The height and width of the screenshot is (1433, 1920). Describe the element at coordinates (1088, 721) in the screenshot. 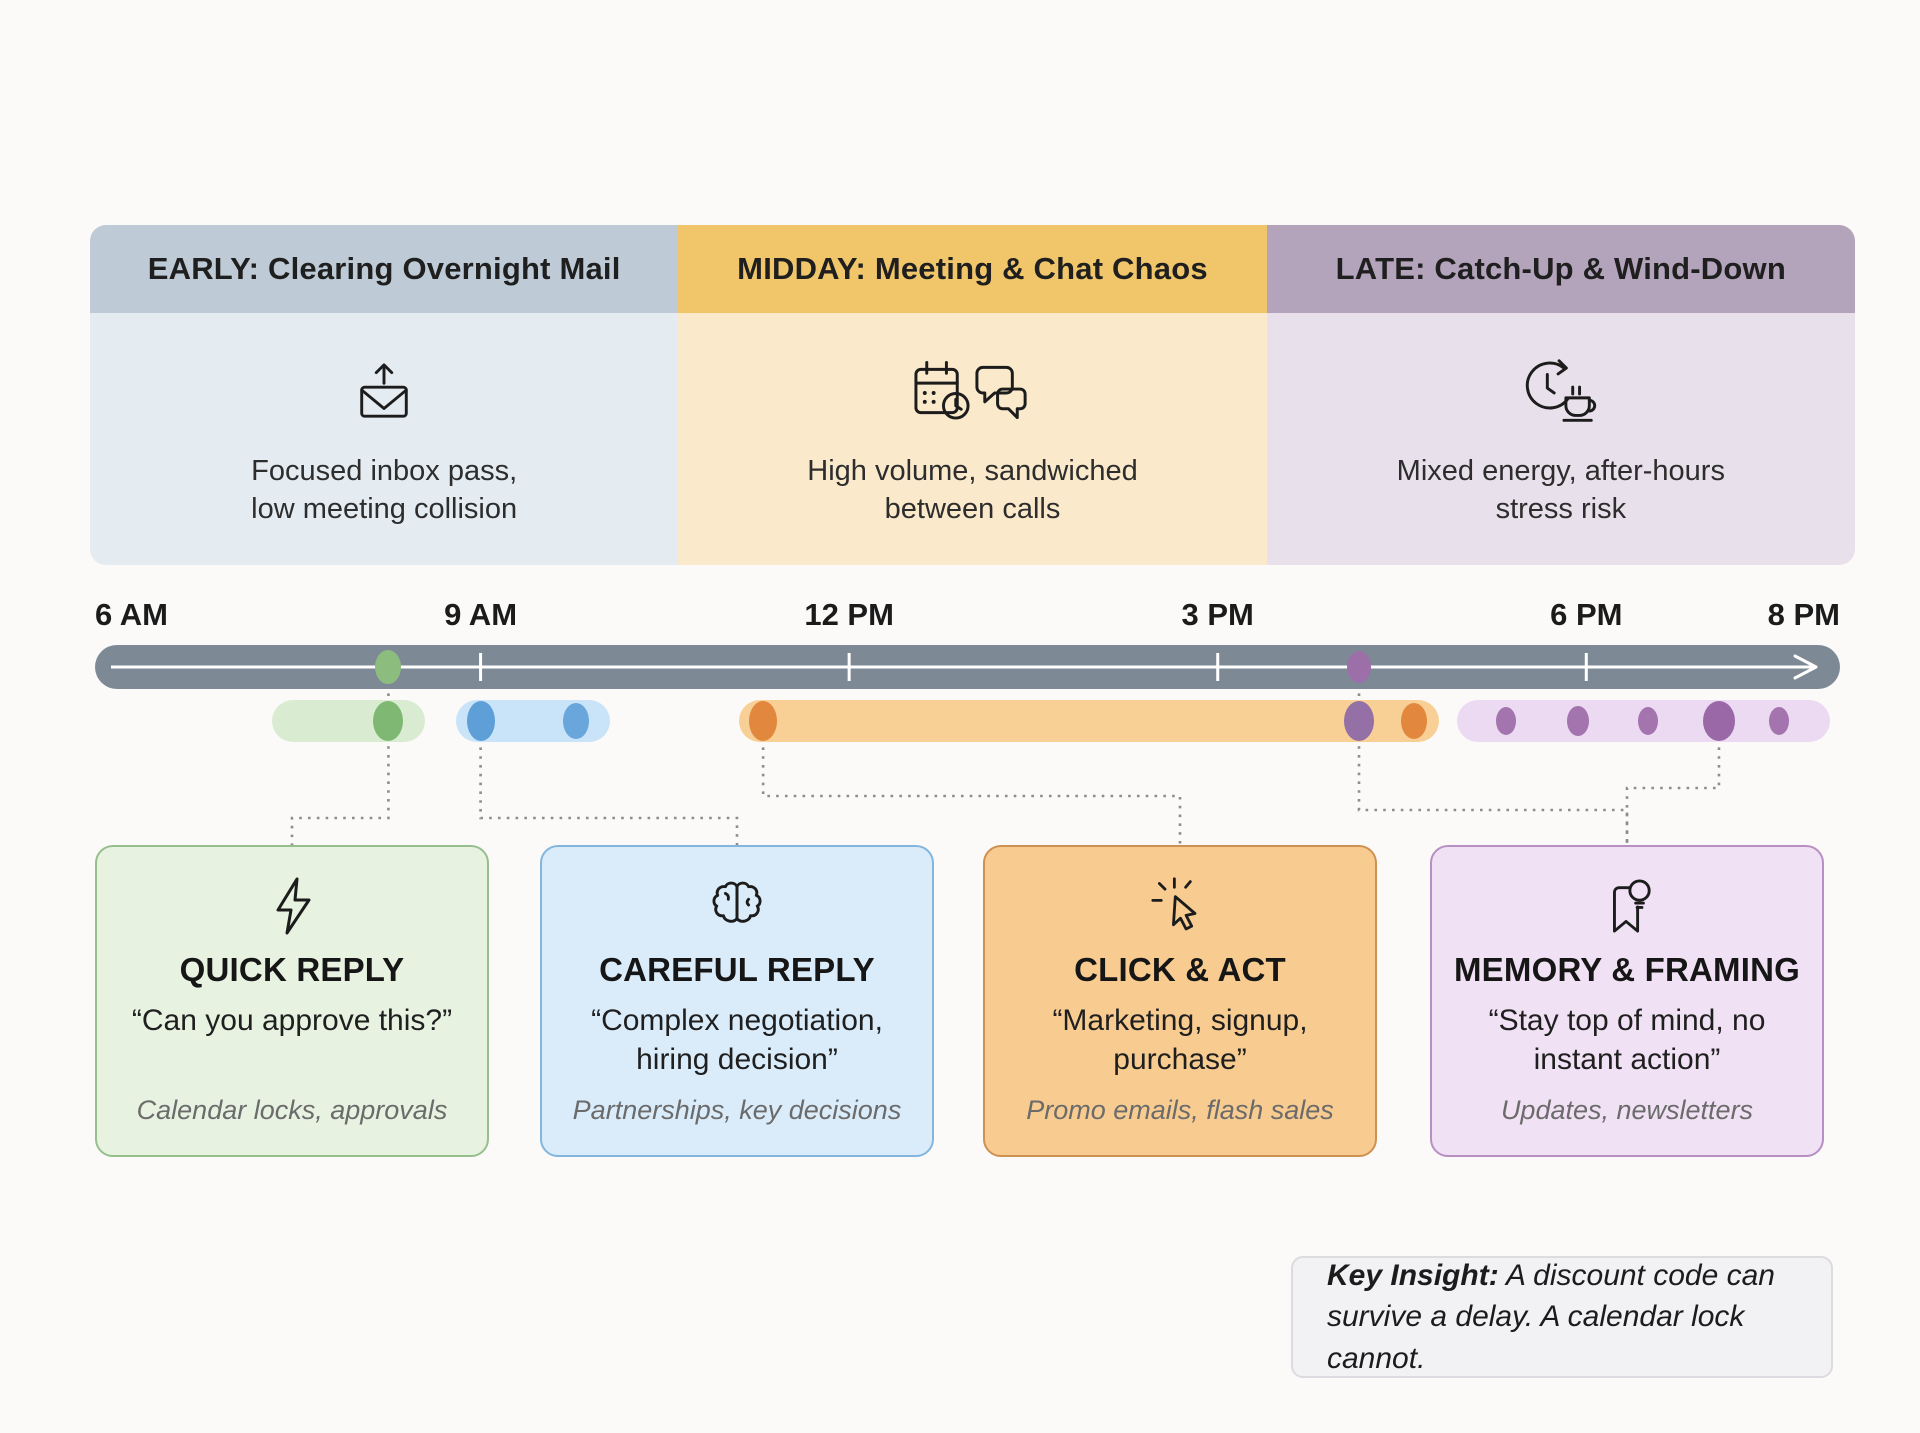

I see `click-act-window` at that location.